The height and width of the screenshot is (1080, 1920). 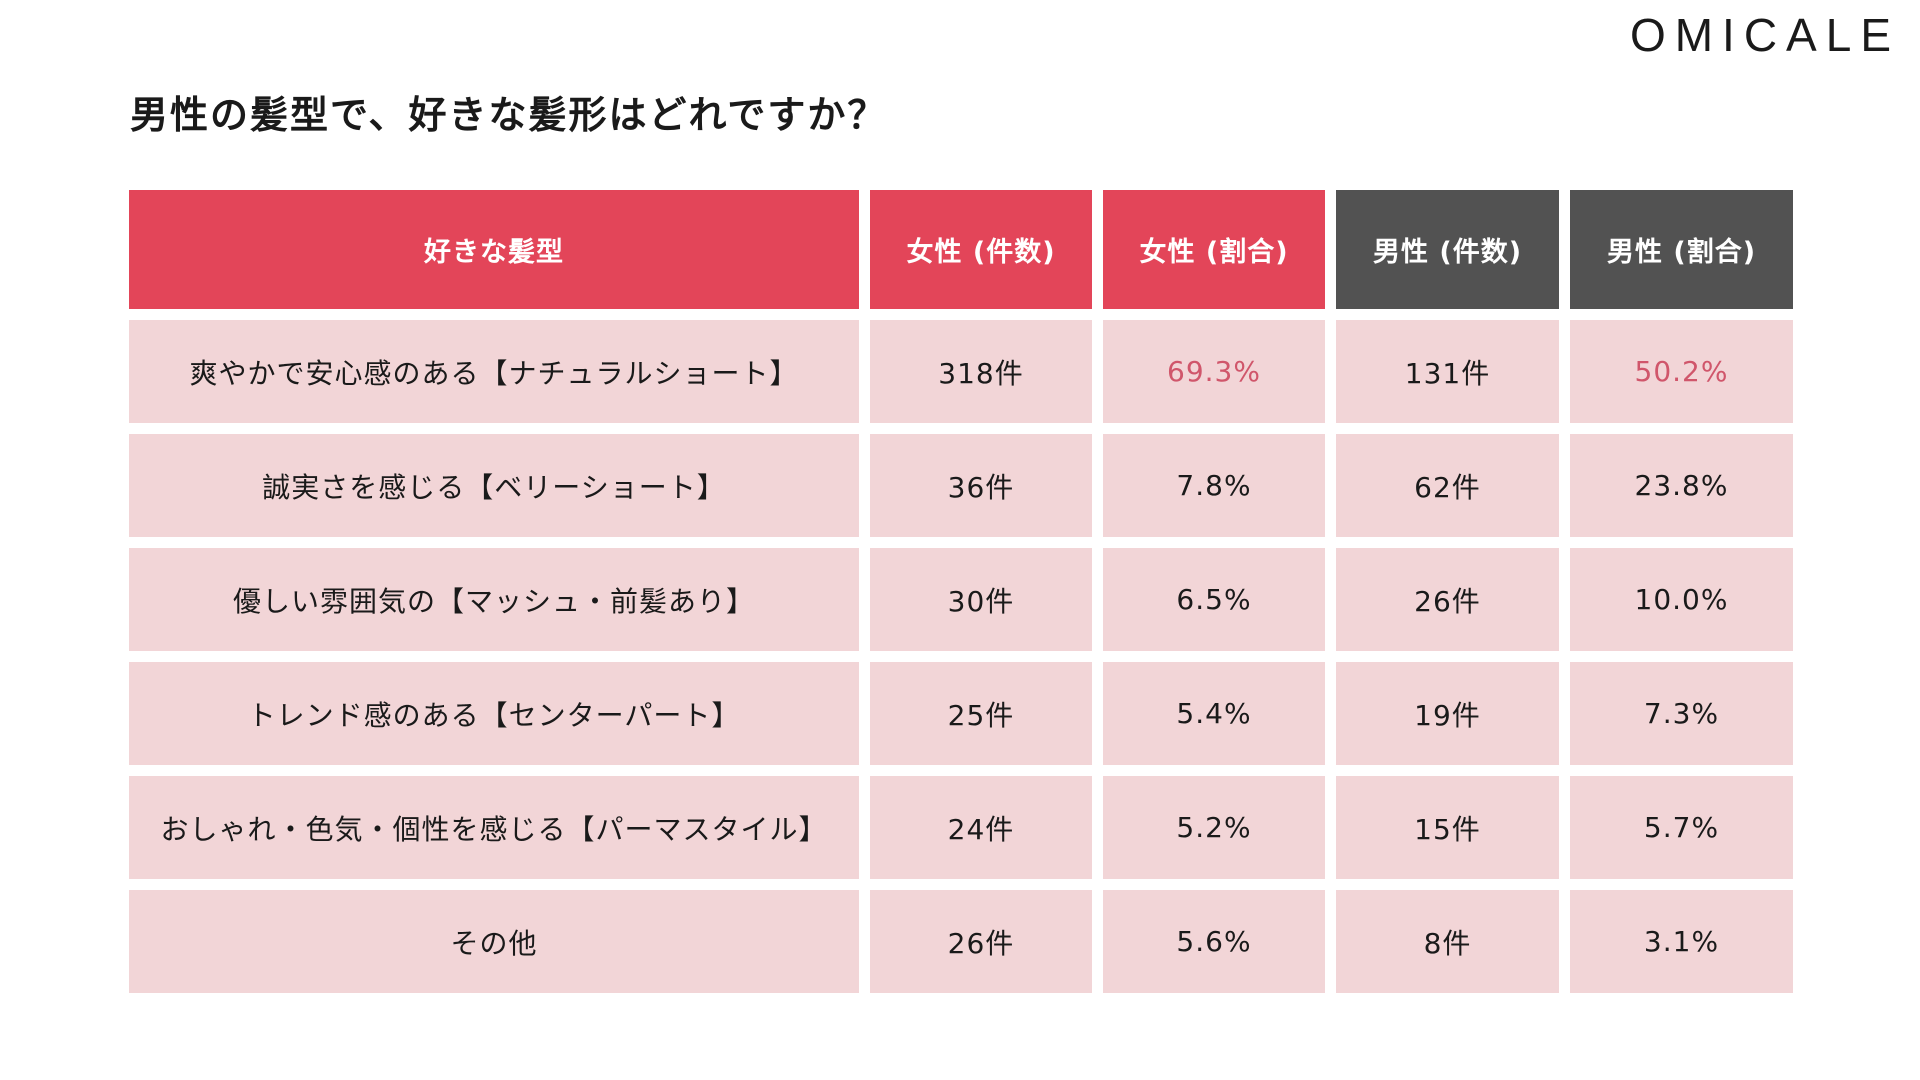 I want to click on header-male-count: 男性 (件数), so click(x=1447, y=249).